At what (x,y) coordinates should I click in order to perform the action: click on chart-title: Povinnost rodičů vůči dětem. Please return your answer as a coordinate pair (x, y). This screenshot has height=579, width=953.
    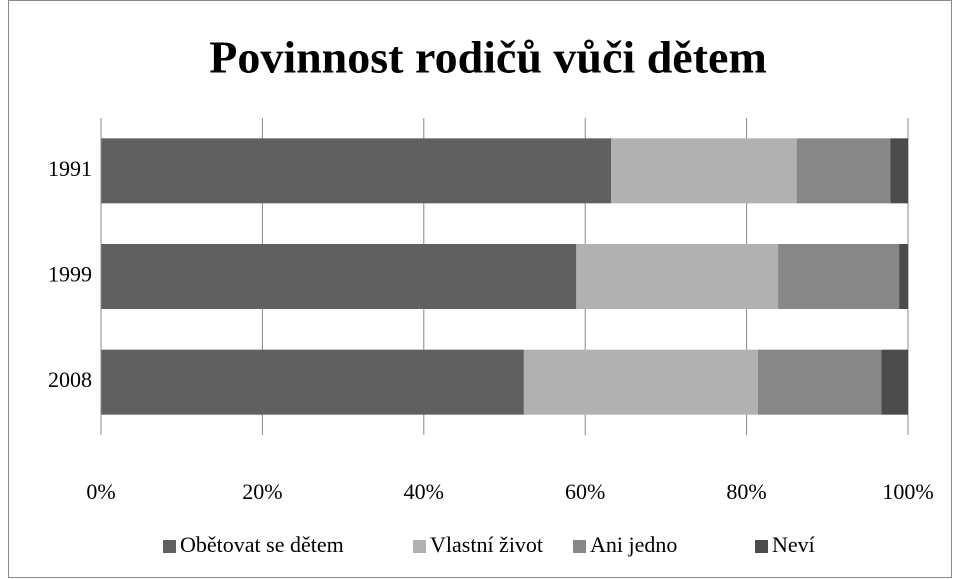
    Looking at the image, I should click on (488, 57).